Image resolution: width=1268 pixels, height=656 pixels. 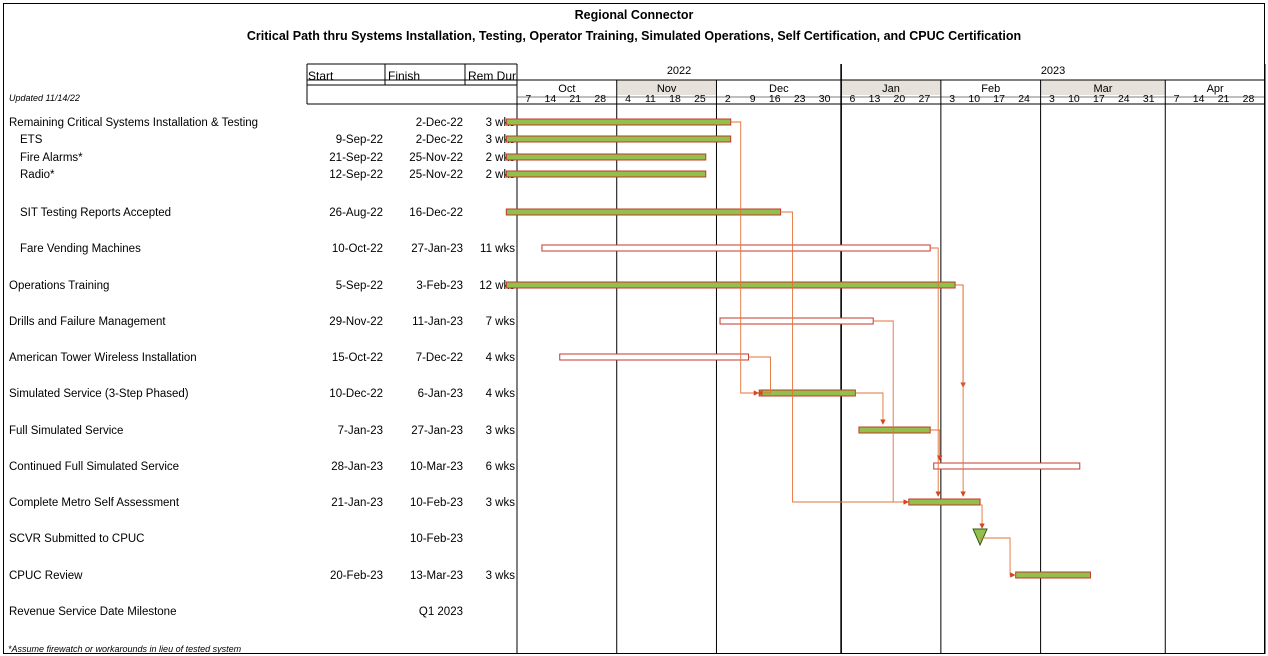 I want to click on month-shade-nov, so click(x=666, y=87).